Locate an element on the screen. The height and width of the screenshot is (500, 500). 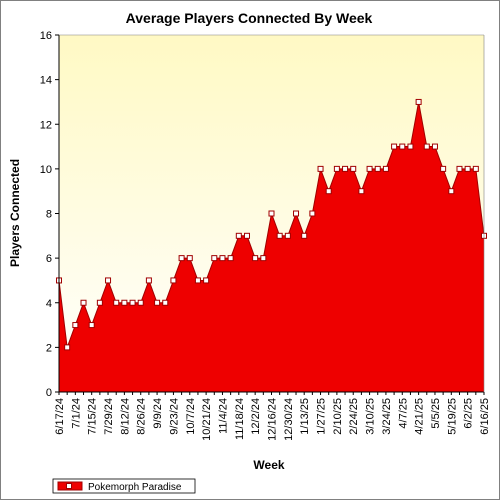
x-tick-label: 1/27/25 is located at coordinates (322, 416).